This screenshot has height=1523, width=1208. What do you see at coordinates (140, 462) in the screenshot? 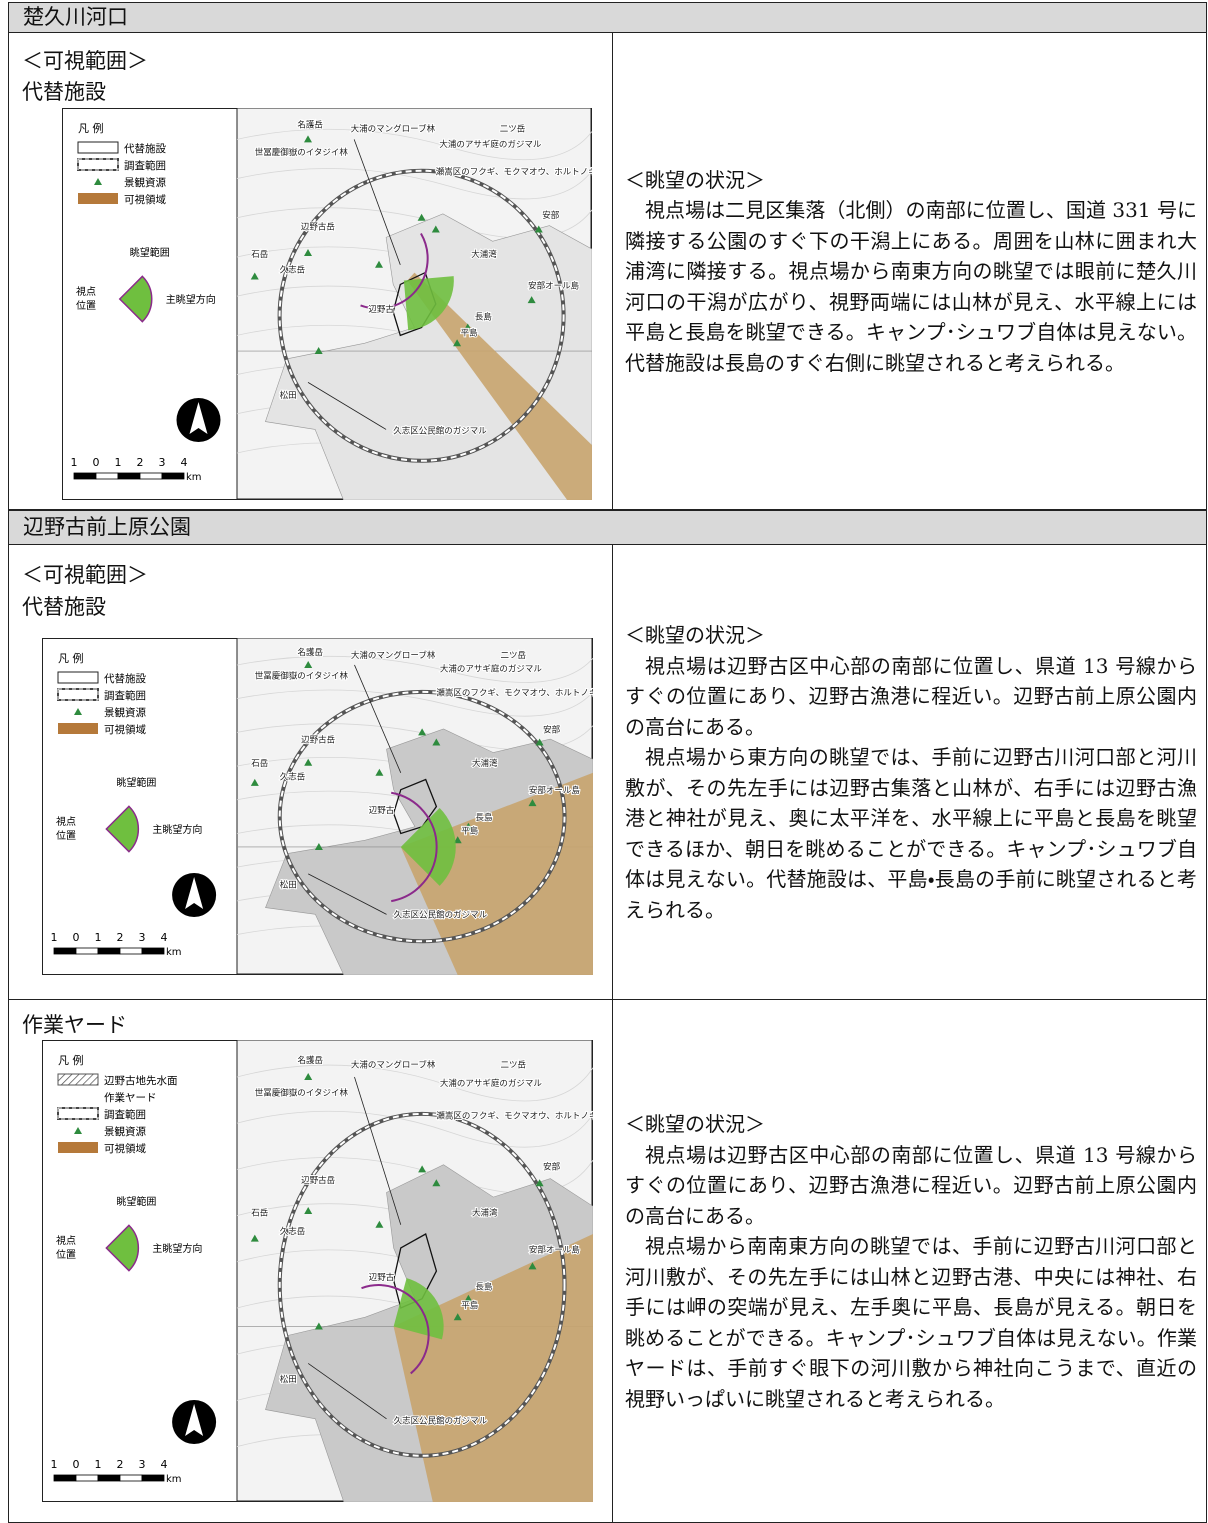
I see `scale-tick: 2` at bounding box center [140, 462].